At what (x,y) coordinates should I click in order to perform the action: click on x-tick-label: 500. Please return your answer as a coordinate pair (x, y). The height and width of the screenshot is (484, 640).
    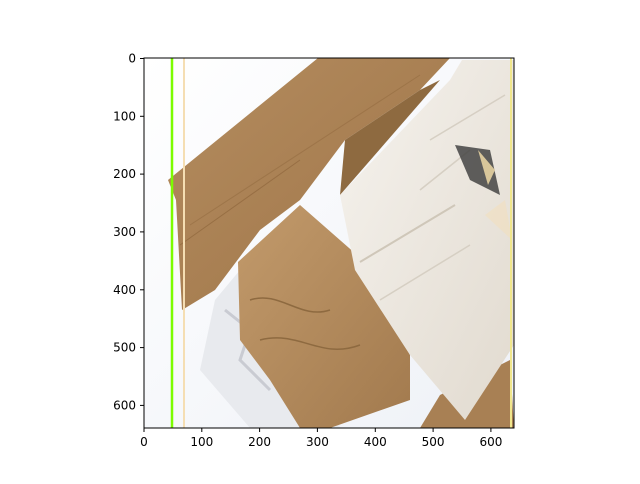
    Looking at the image, I should click on (433, 442).